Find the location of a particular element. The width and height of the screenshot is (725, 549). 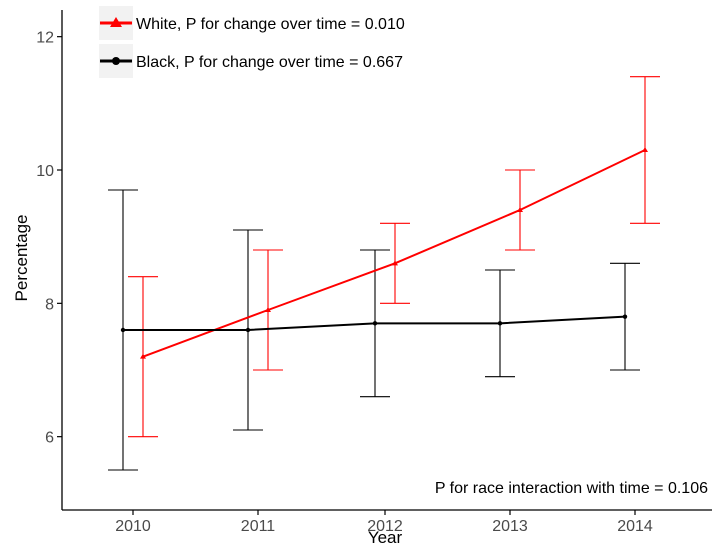

legend-triangle-marker is located at coordinates (116, 22).